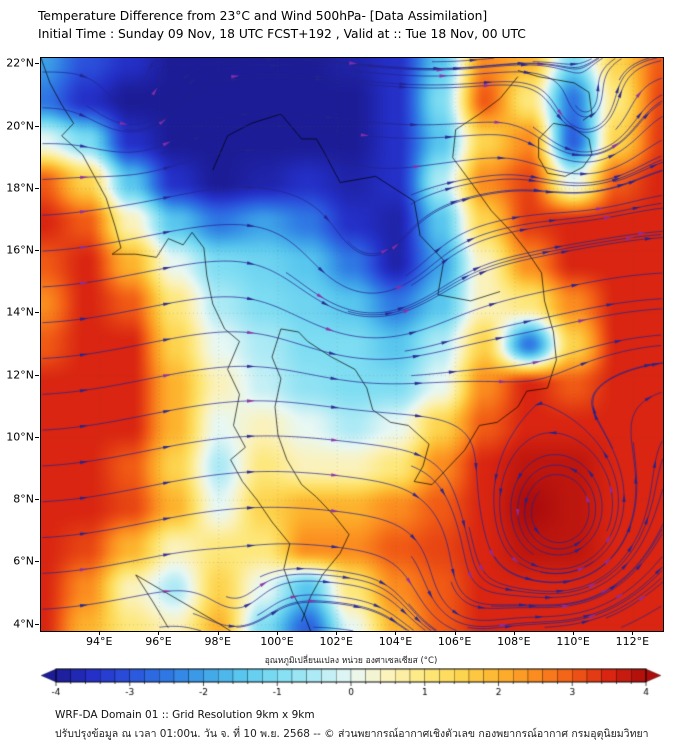 Image resolution: width=676 pixels, height=756 pixels. Describe the element at coordinates (20, 312) in the screenshot. I see `y-axis-label: 14°N` at that location.